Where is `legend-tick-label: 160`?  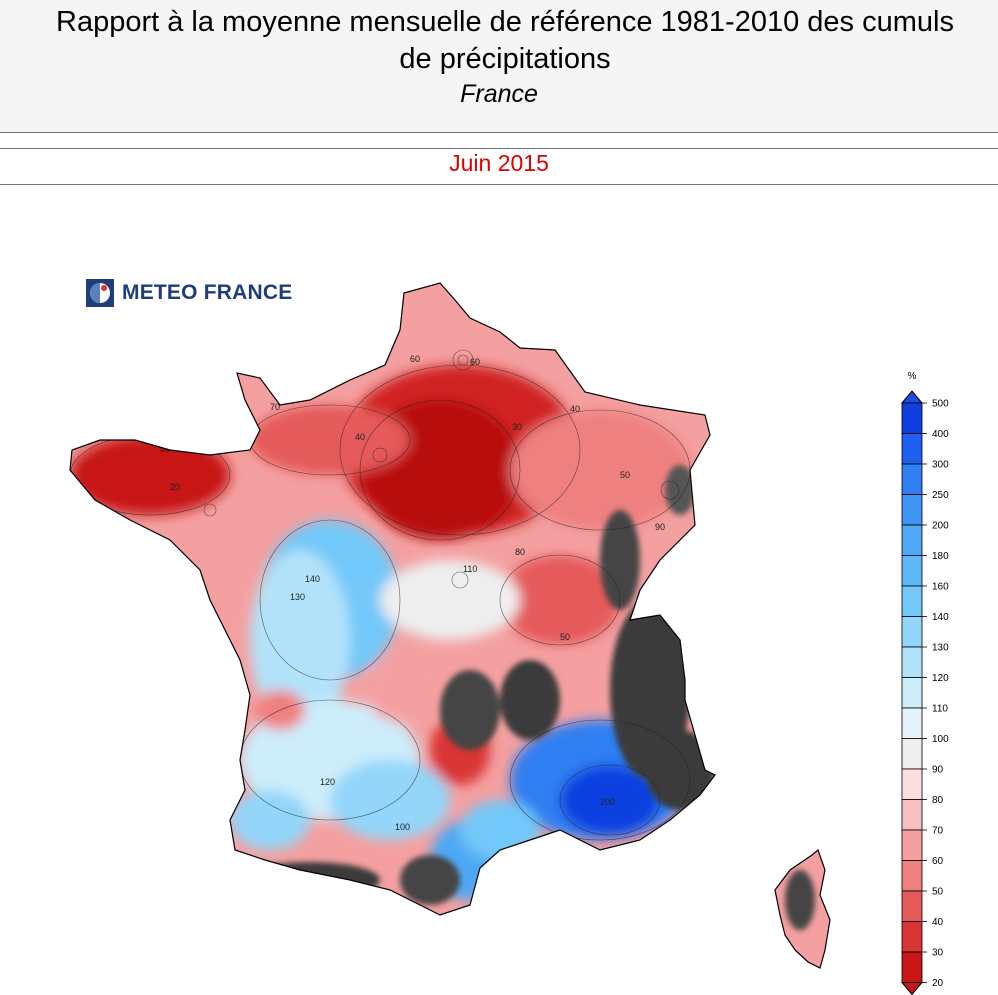
legend-tick-label: 160 is located at coordinates (940, 587).